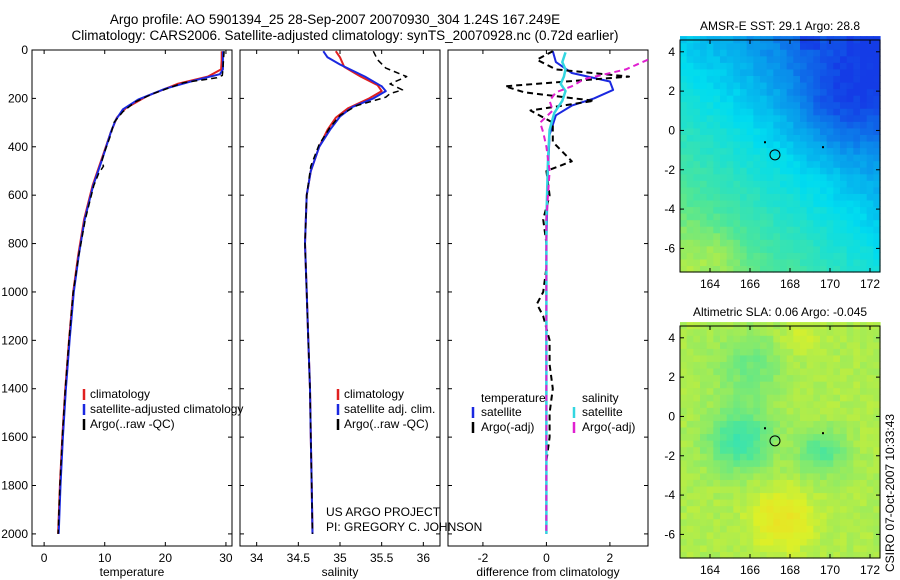 This screenshot has width=900, height=580. I want to click on sst_map-xtick-label: 168, so click(790, 284).